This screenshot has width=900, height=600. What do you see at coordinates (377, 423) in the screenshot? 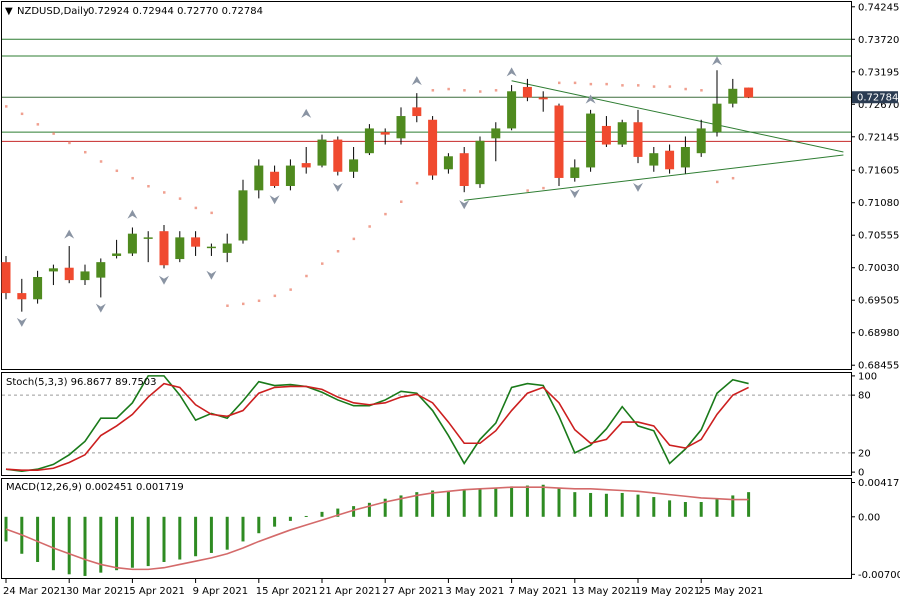
I see `stoch-main-line` at bounding box center [377, 423].